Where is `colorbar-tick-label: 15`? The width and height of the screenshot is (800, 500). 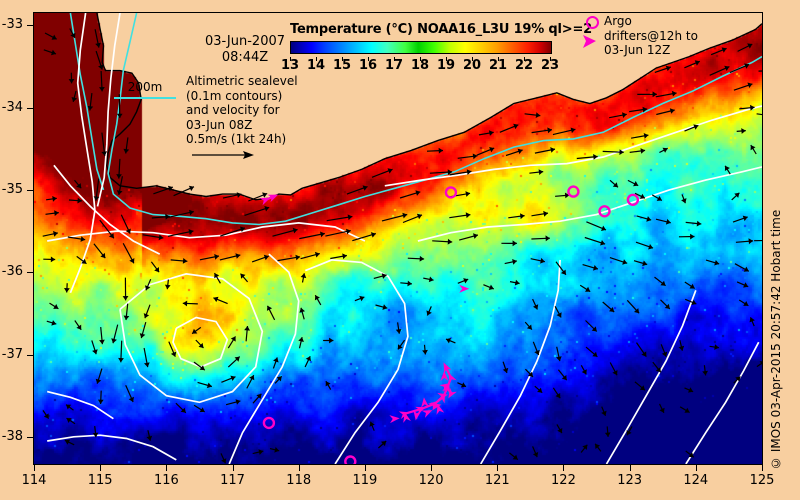
colorbar-tick-label: 15 is located at coordinates (342, 65).